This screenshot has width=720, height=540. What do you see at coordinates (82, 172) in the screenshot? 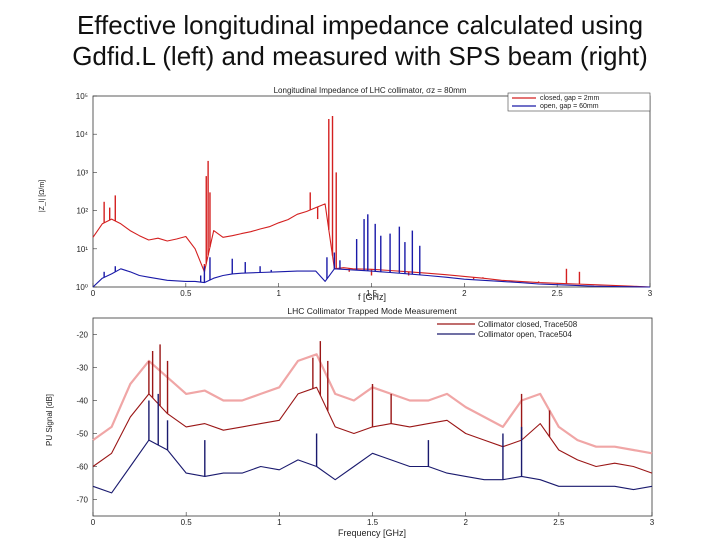
I see `y-tick-label: 10³` at bounding box center [82, 172].